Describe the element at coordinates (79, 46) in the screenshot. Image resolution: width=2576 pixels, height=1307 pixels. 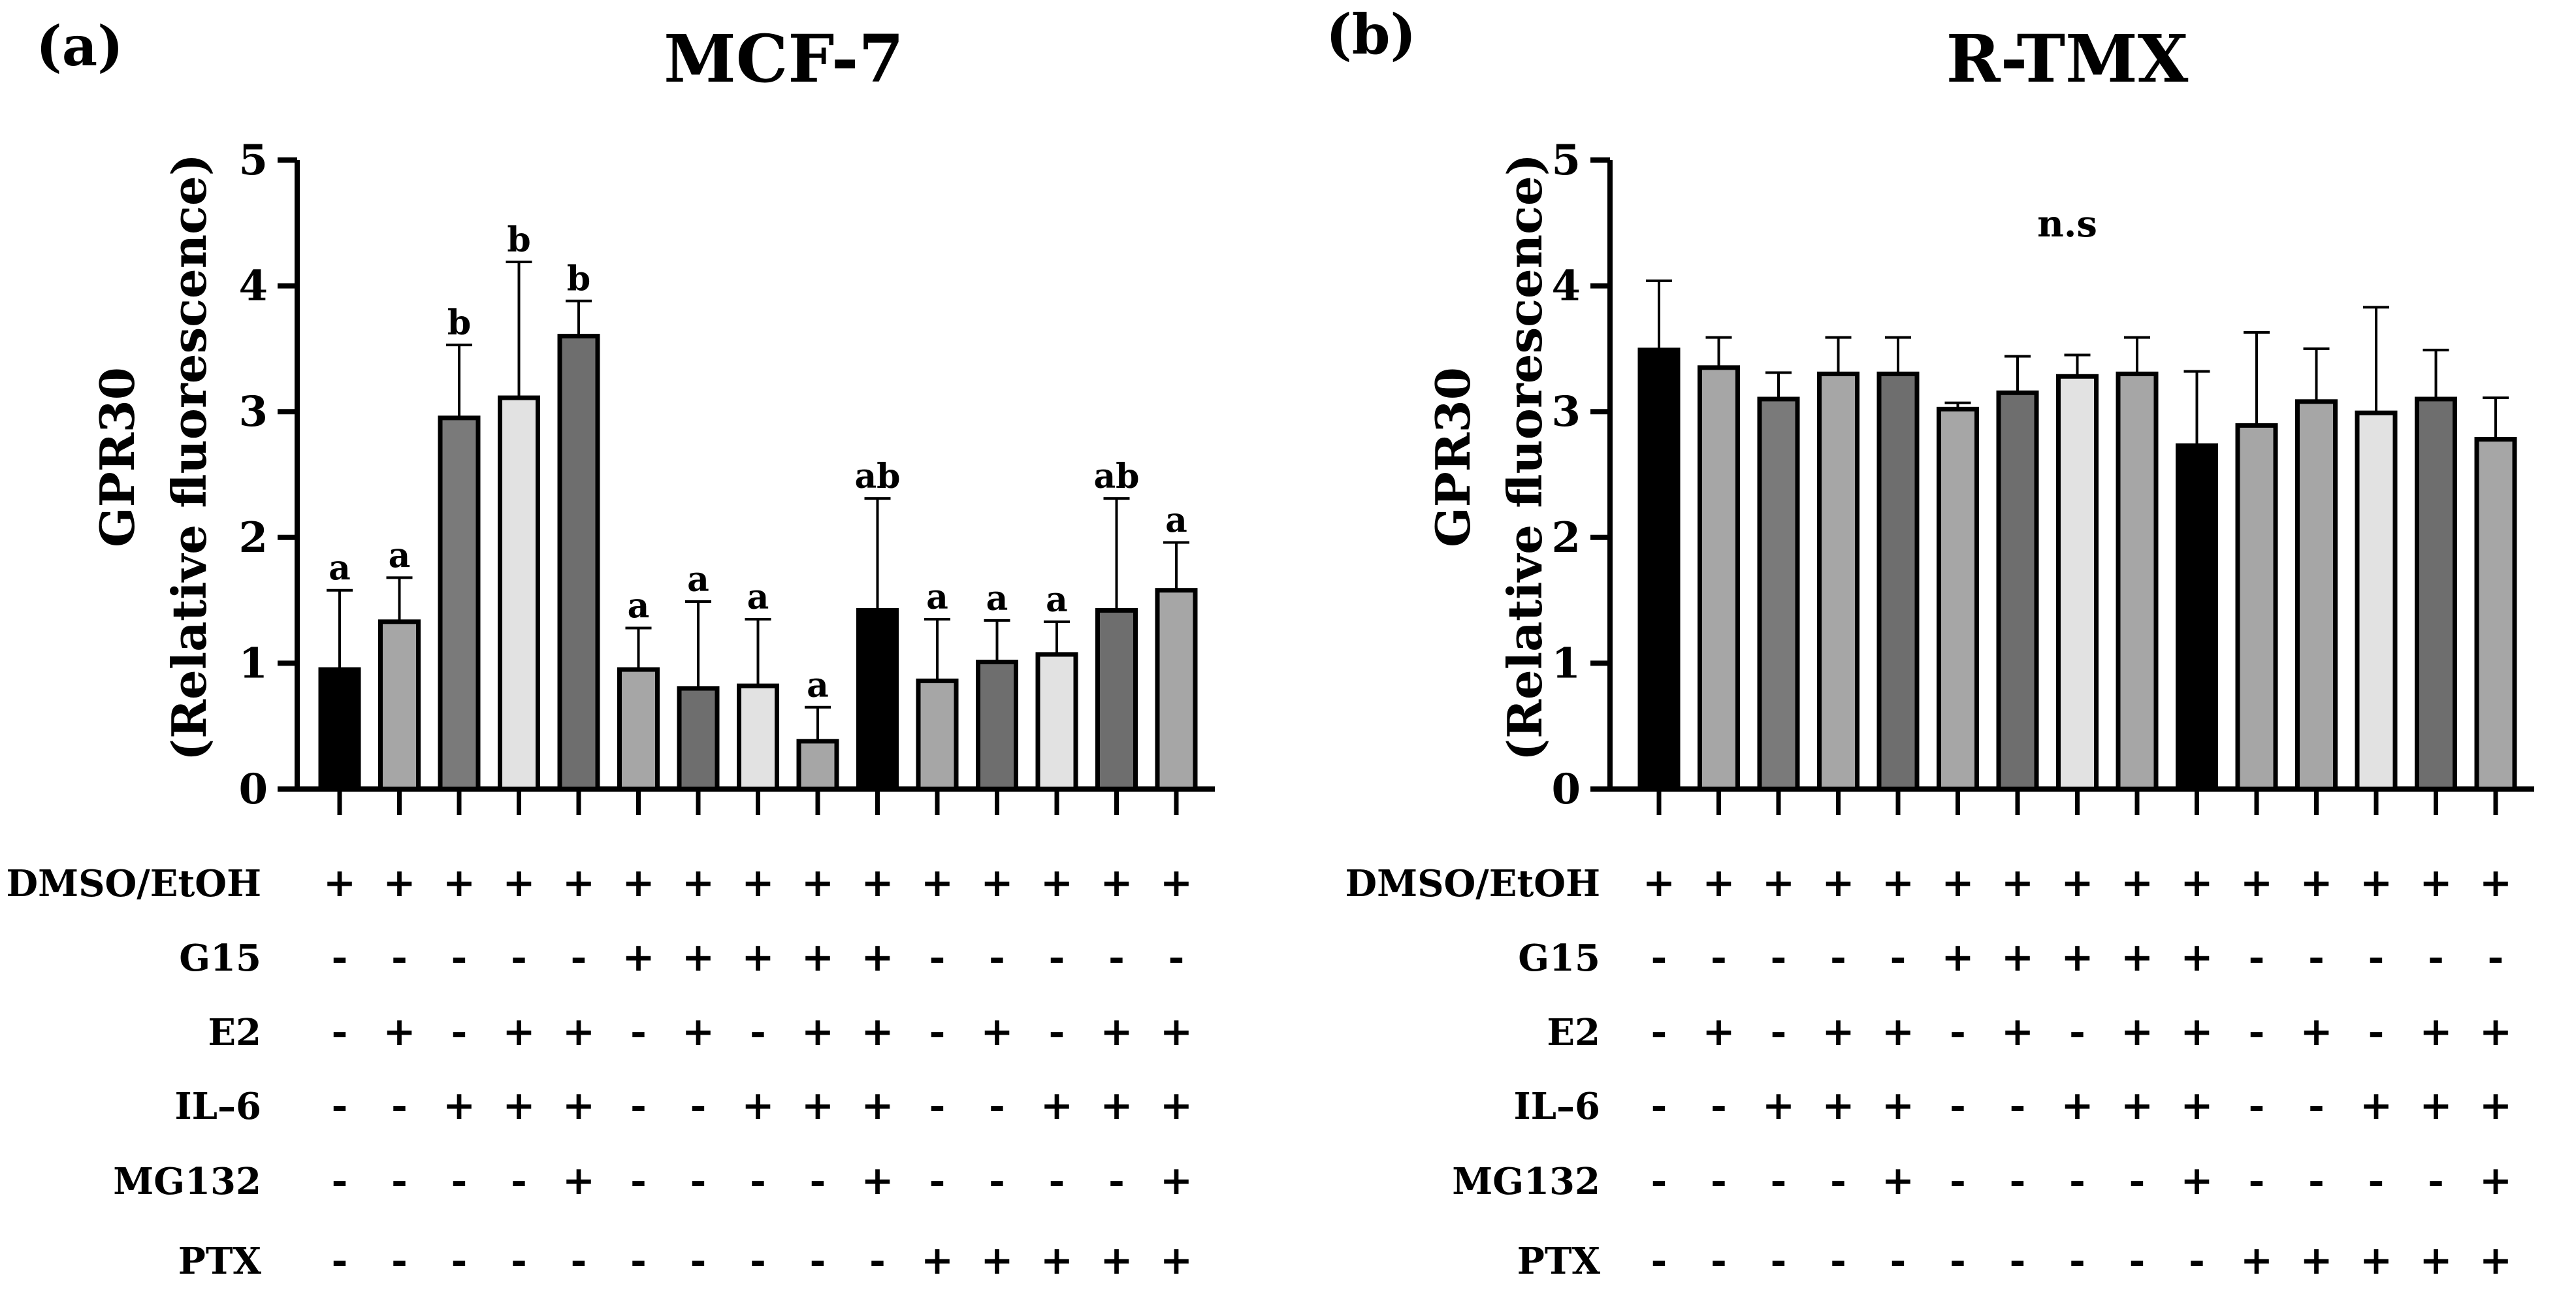
I see `panel-label: (a)` at that location.